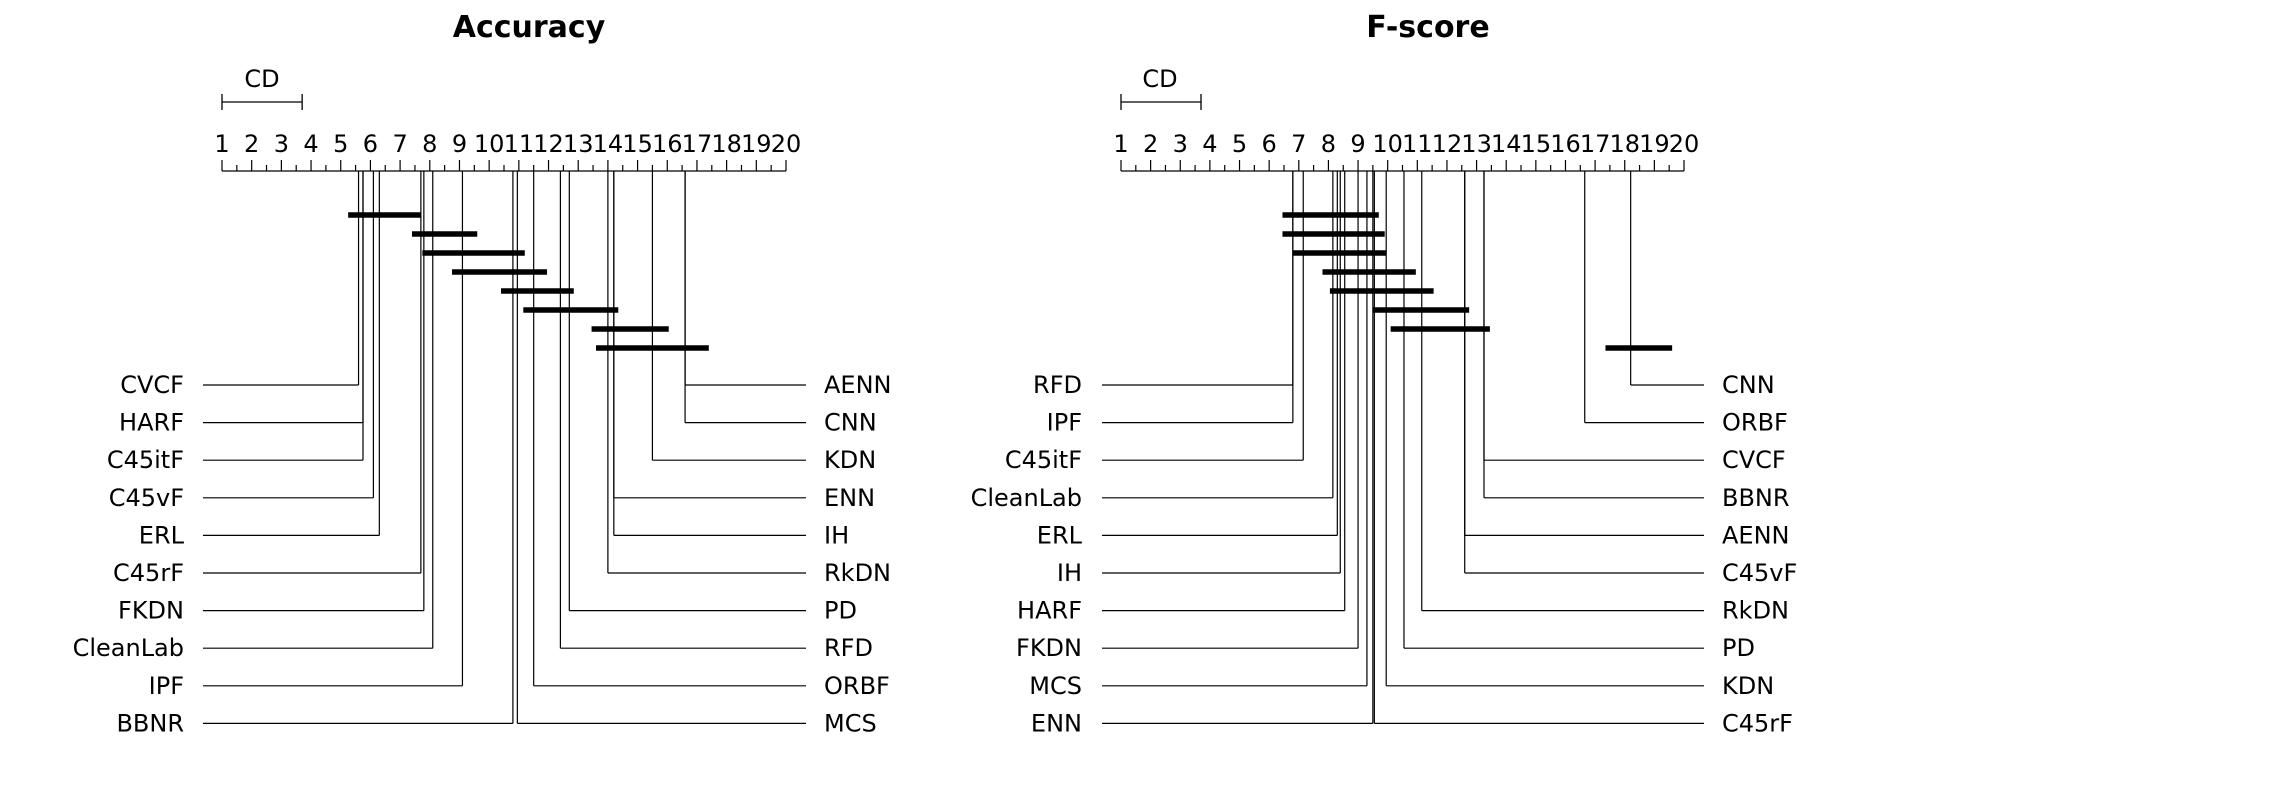  I want to click on fscore-title: F-score, so click(1427, 27).